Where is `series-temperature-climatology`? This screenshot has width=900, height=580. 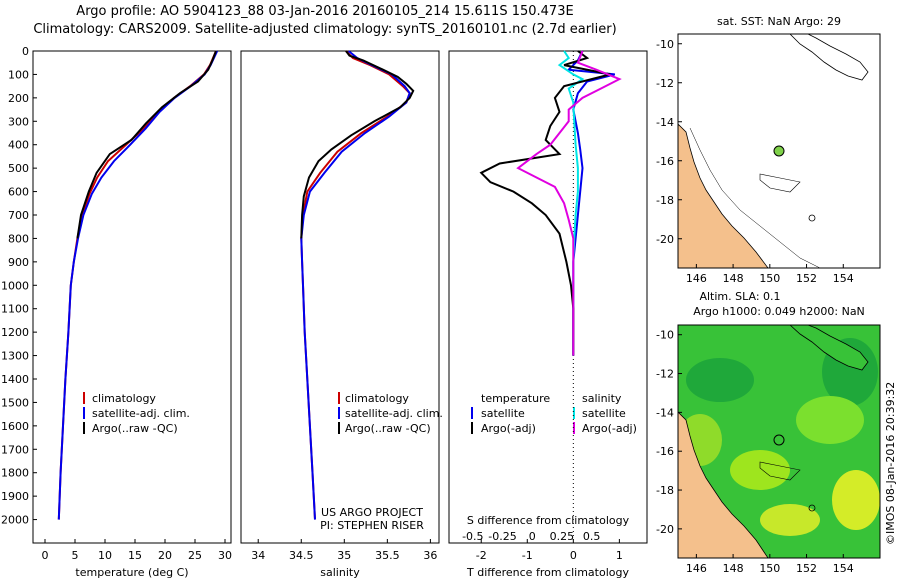 series-temperature-climatology is located at coordinates (137, 285).